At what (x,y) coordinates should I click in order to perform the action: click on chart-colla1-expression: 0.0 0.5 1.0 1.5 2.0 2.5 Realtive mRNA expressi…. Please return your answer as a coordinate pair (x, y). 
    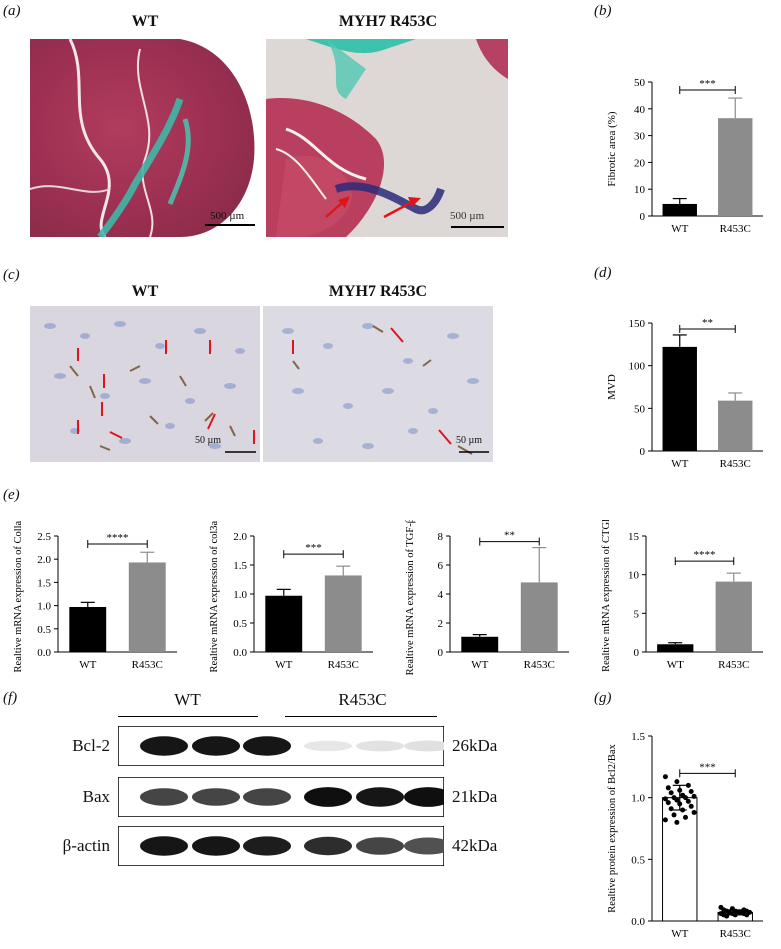
    Looking at the image, I should click on (95, 596).